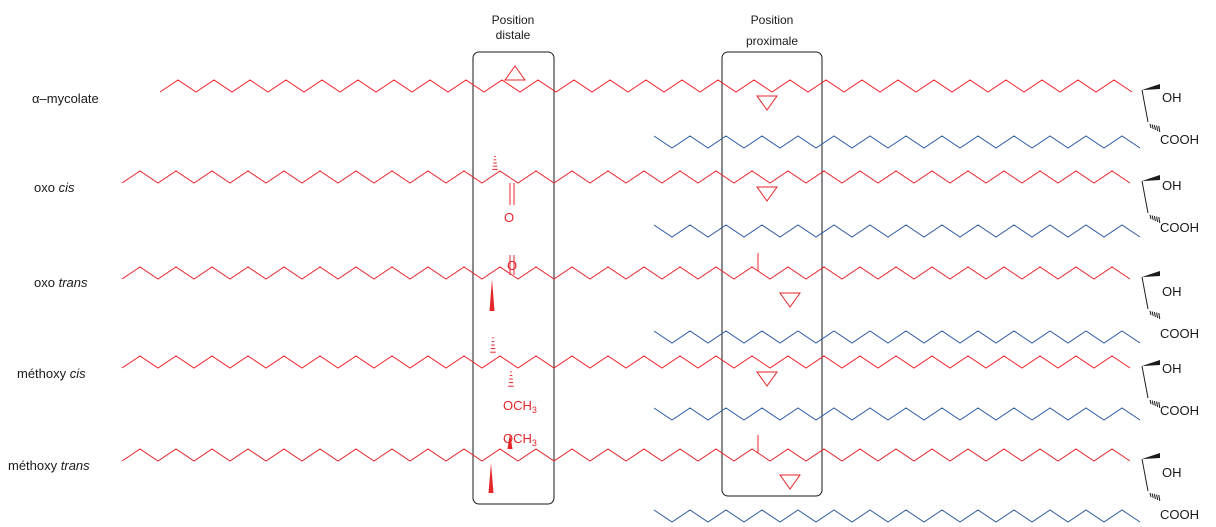  What do you see at coordinates (1172, 368) in the screenshot?
I see `oh-label-4: OH` at bounding box center [1172, 368].